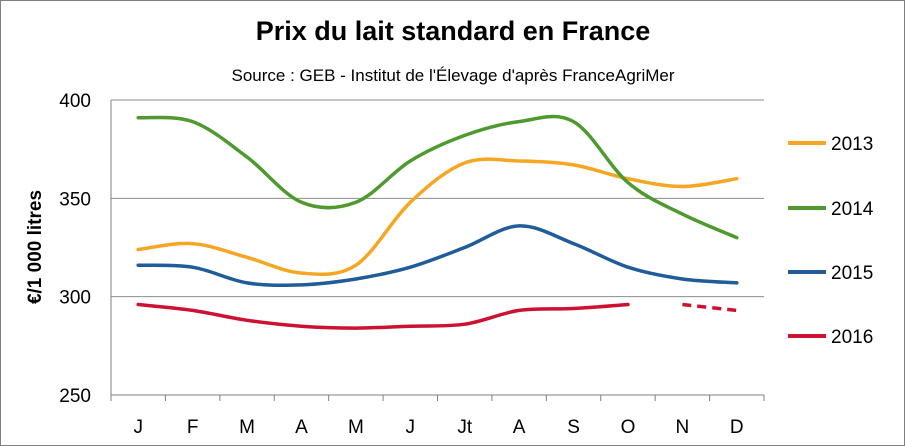 This screenshot has width=905, height=446. Describe the element at coordinates (453, 31) in the screenshot. I see `chart-title: Prix du lait standard en France` at that location.